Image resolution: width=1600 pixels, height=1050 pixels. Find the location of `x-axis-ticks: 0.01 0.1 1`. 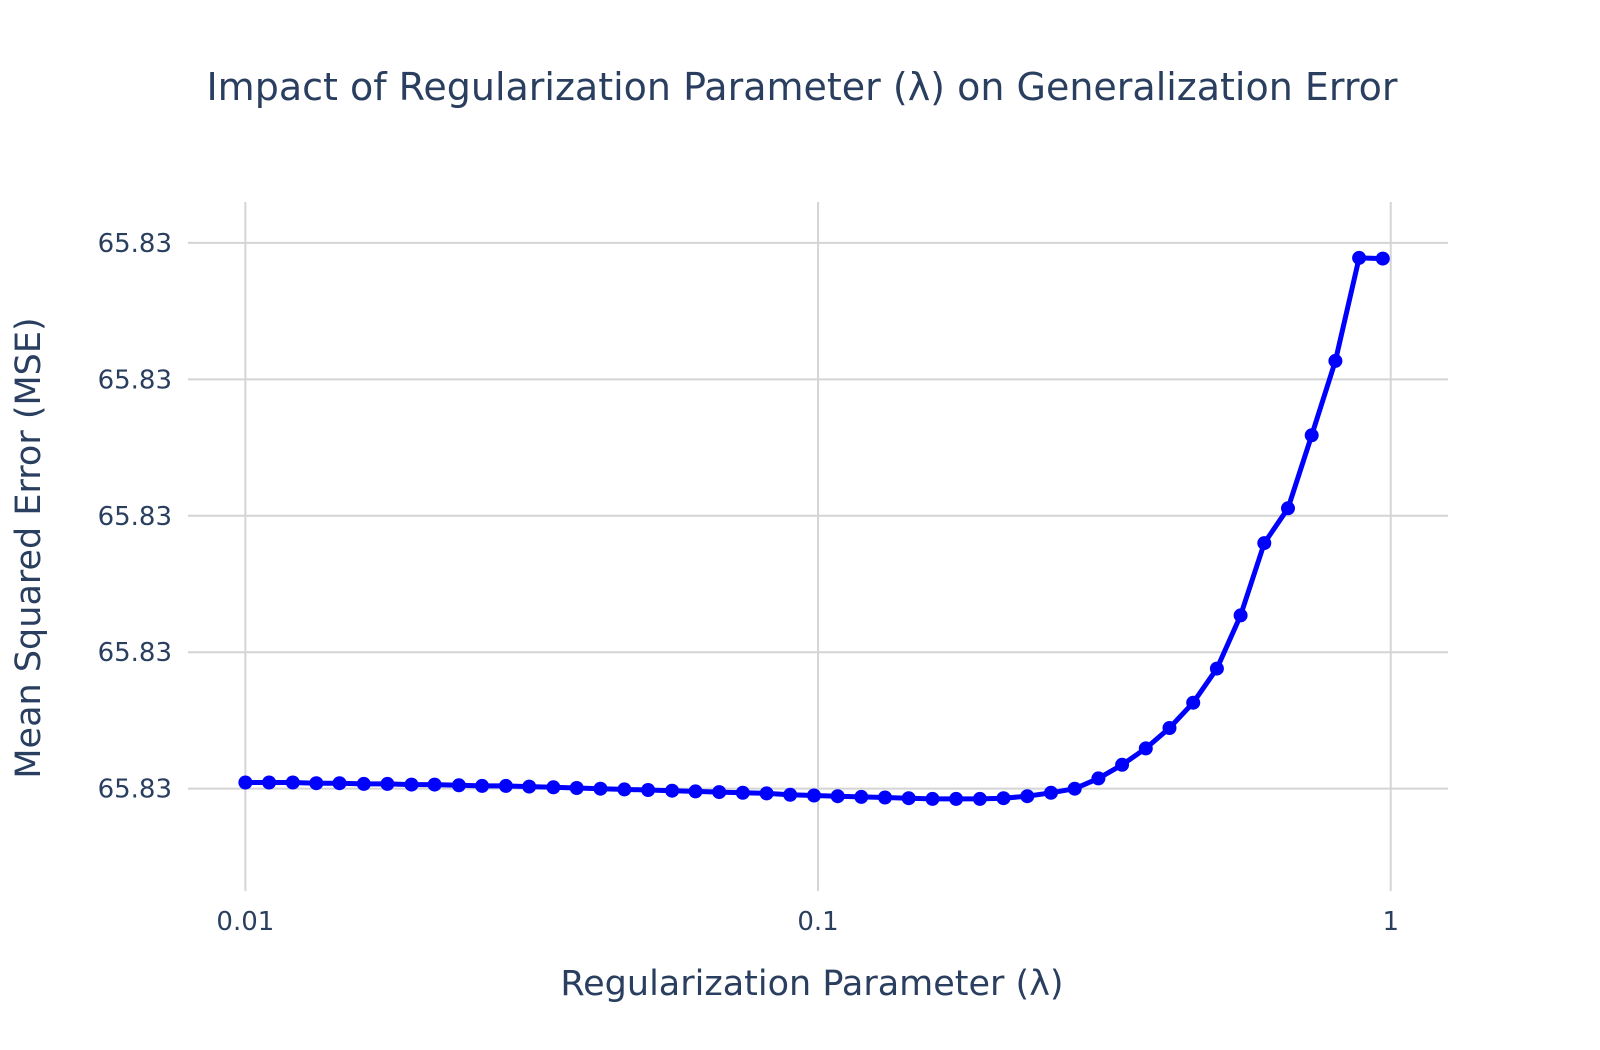

x-axis-ticks: 0.01 0.1 1 is located at coordinates (807, 922).